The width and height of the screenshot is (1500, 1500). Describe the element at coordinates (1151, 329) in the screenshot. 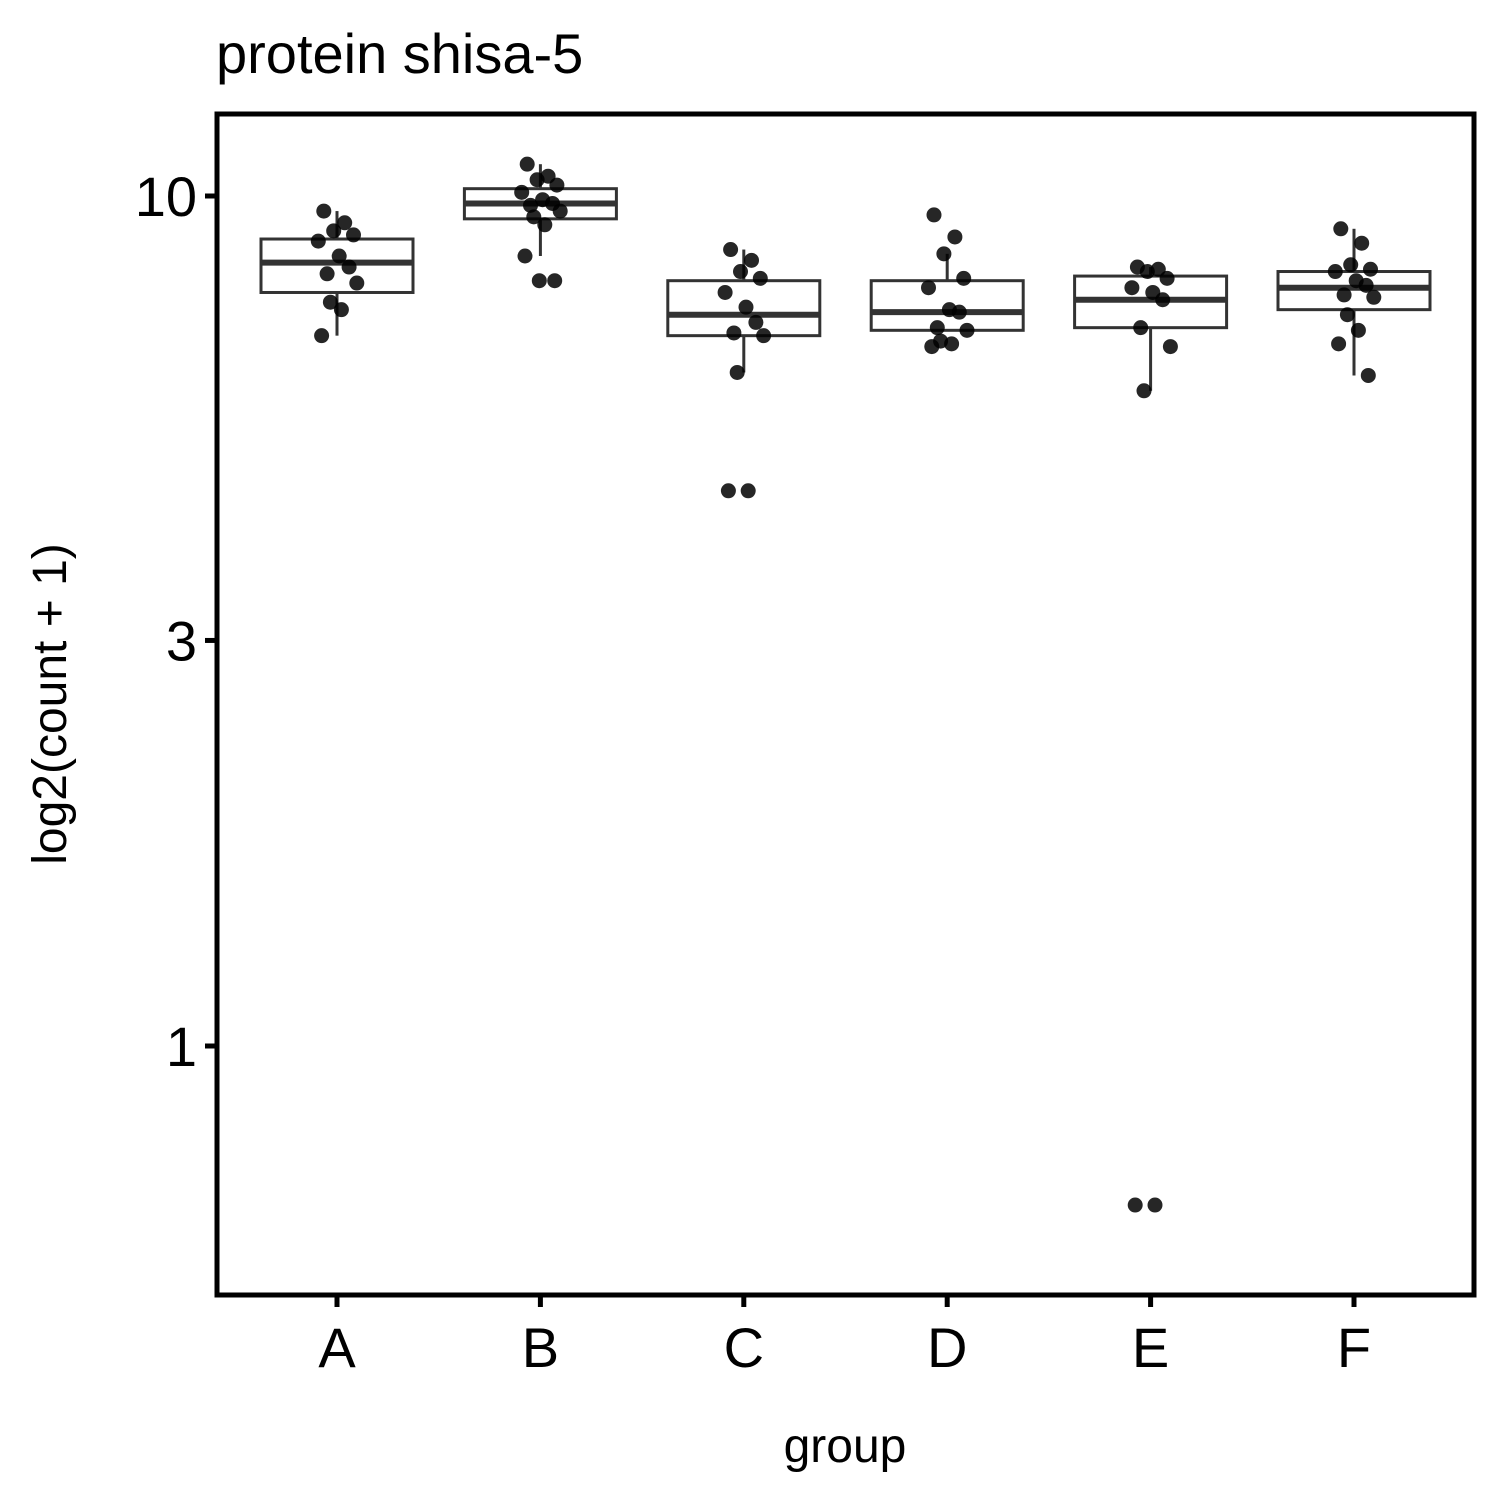

I see `box-E` at that location.